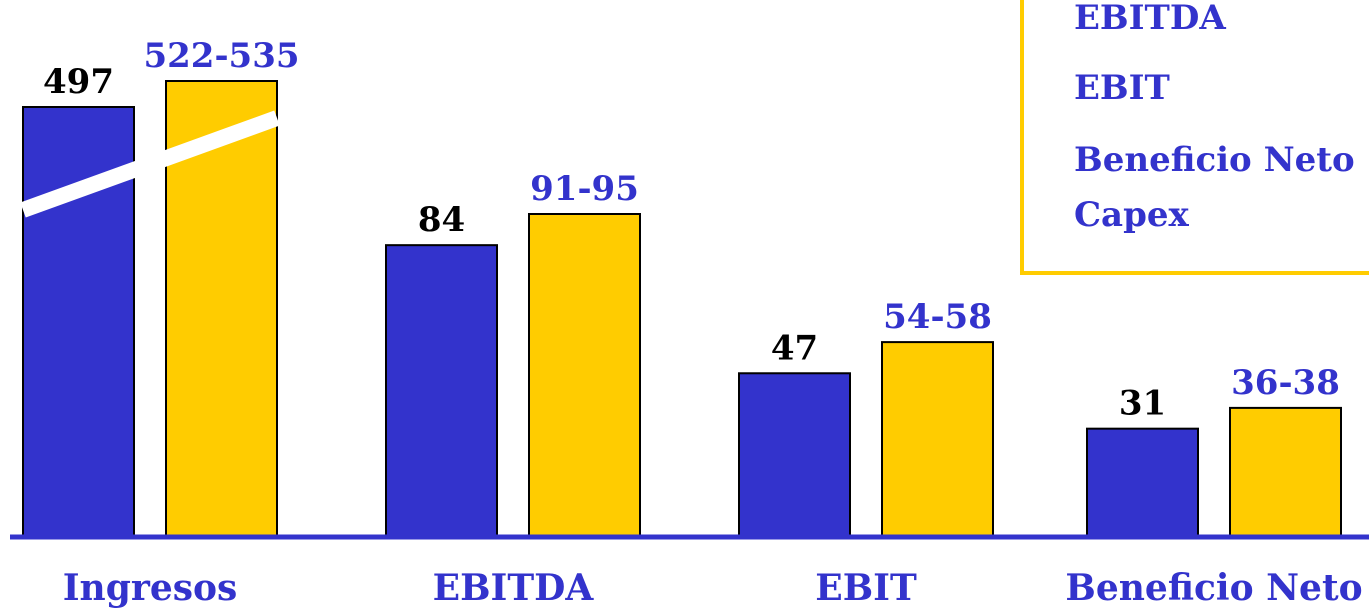 This screenshot has width=1369, height=615. Describe the element at coordinates (1150, 19) in the screenshot. I see `legend-item-ebitda: EBITDA` at that location.